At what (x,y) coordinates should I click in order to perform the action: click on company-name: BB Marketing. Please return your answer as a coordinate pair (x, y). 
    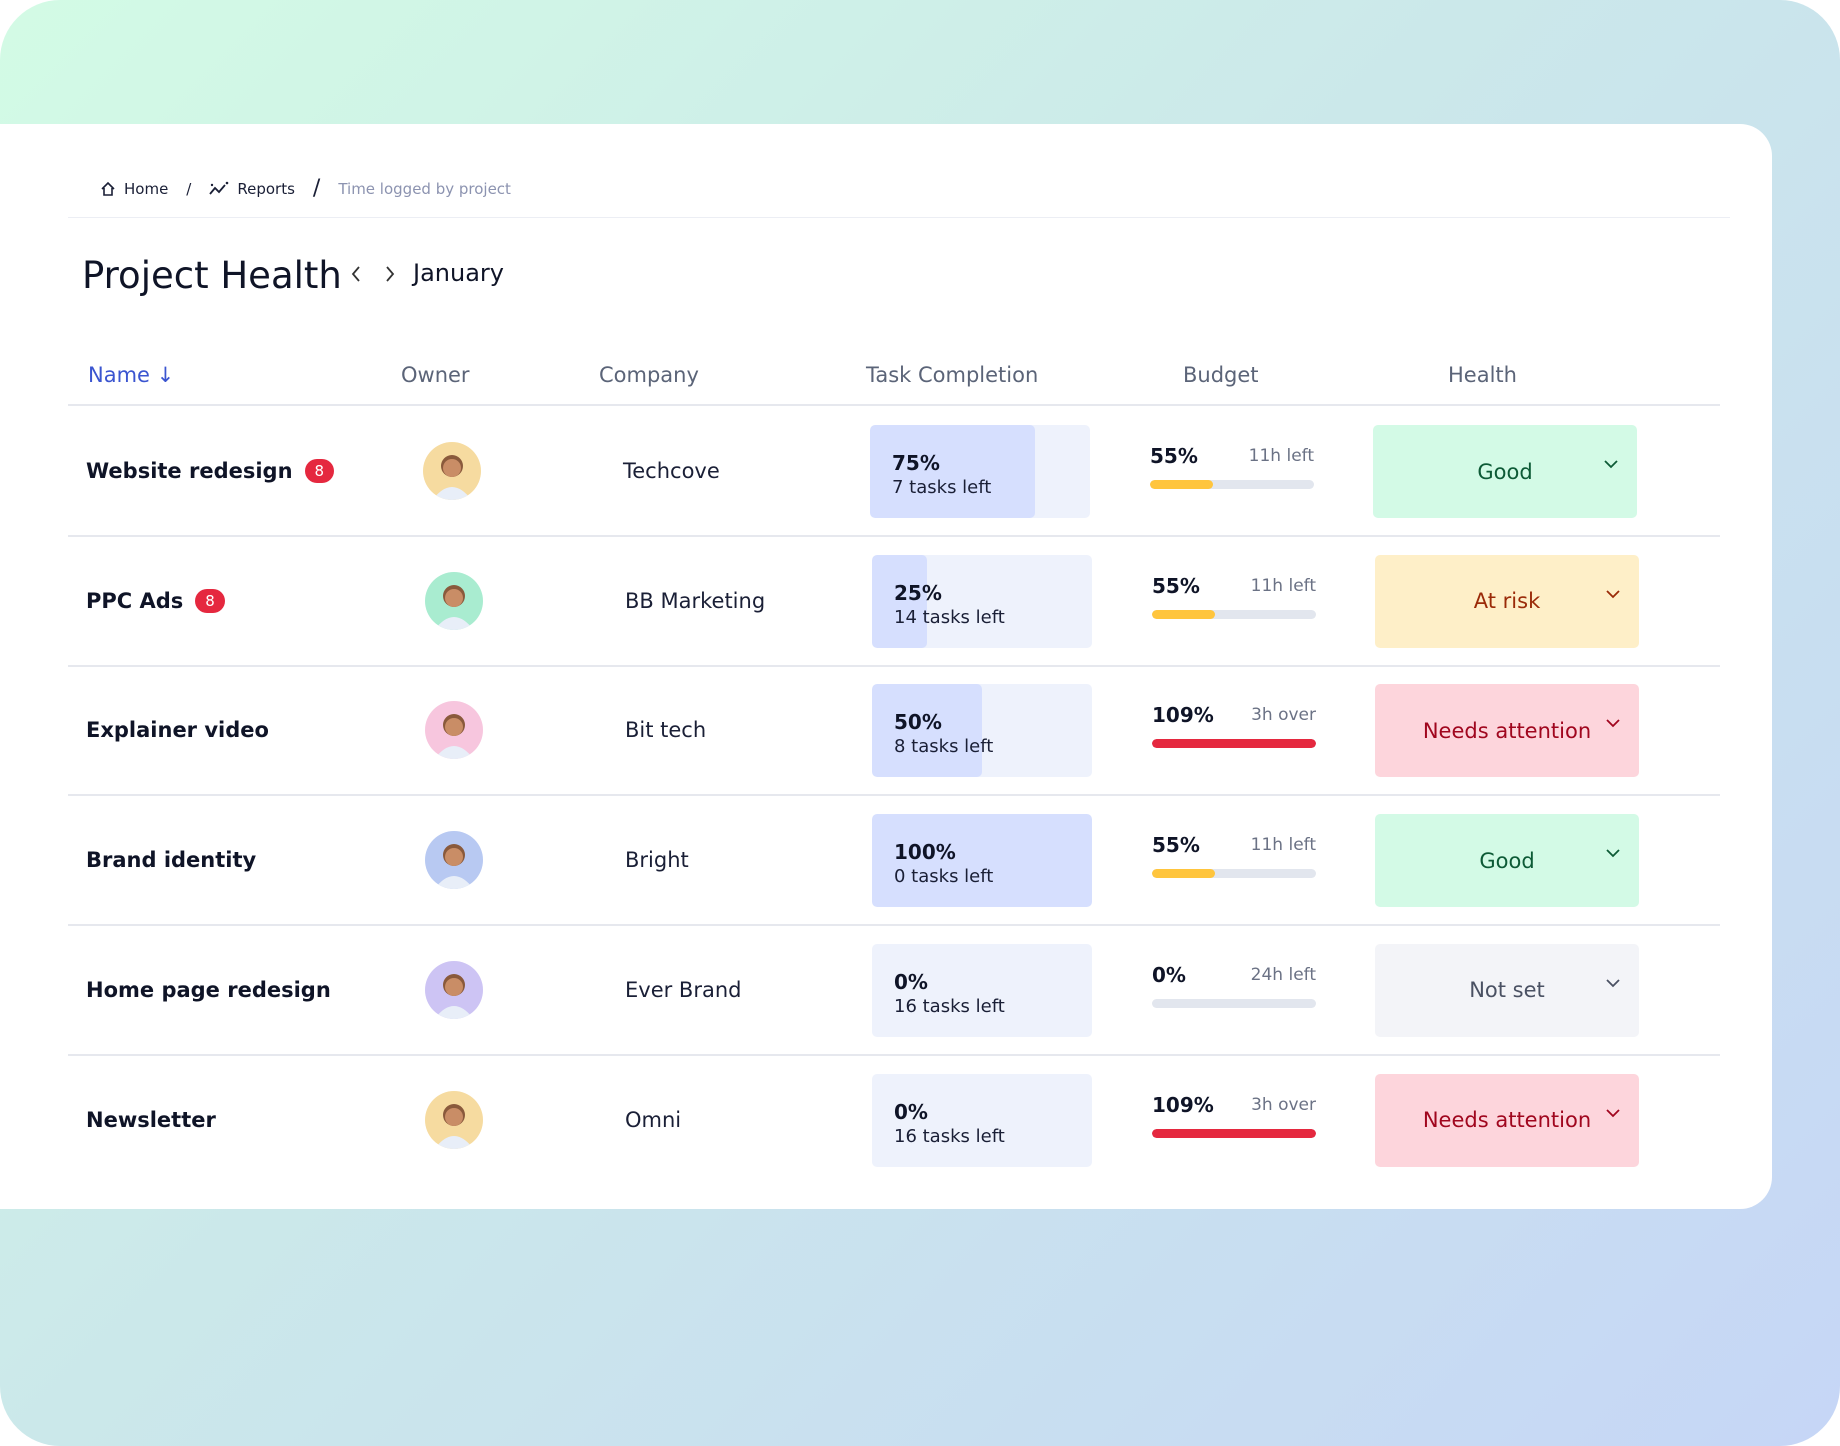
    Looking at the image, I should click on (695, 600).